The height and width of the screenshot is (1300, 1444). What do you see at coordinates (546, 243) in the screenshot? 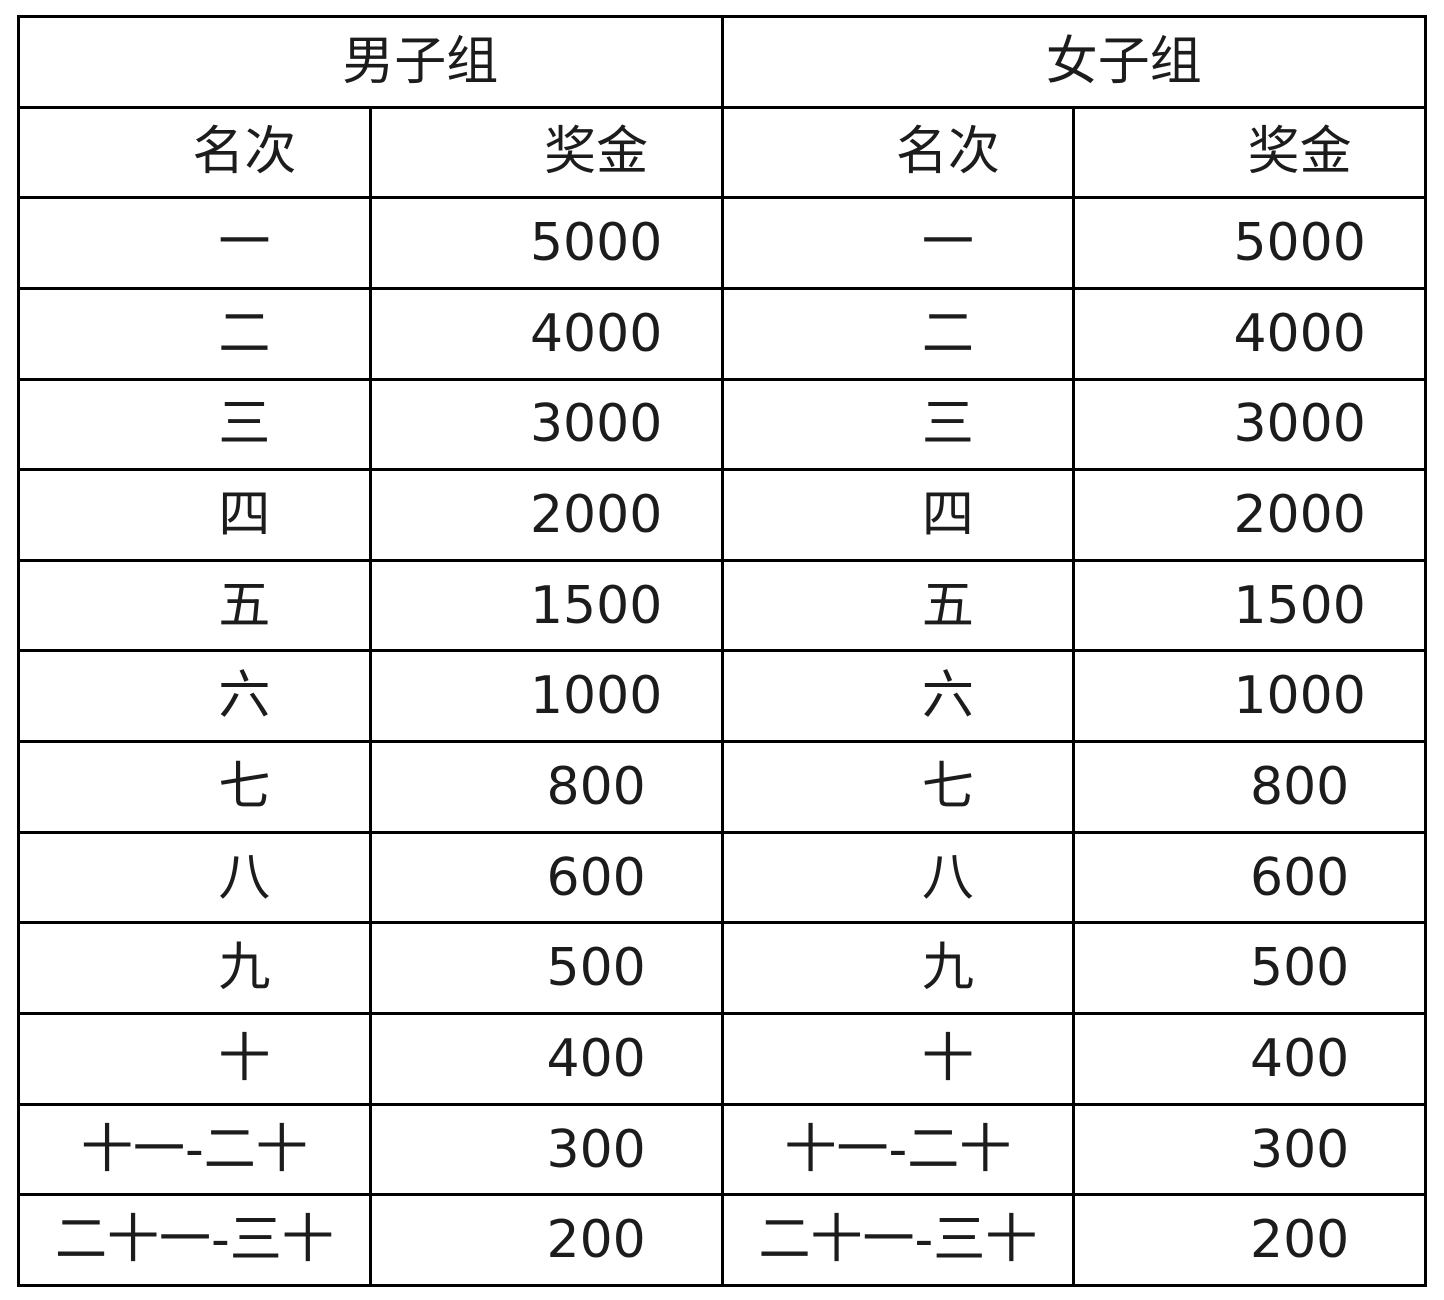
I see `men-prize-cell: 5000` at bounding box center [546, 243].